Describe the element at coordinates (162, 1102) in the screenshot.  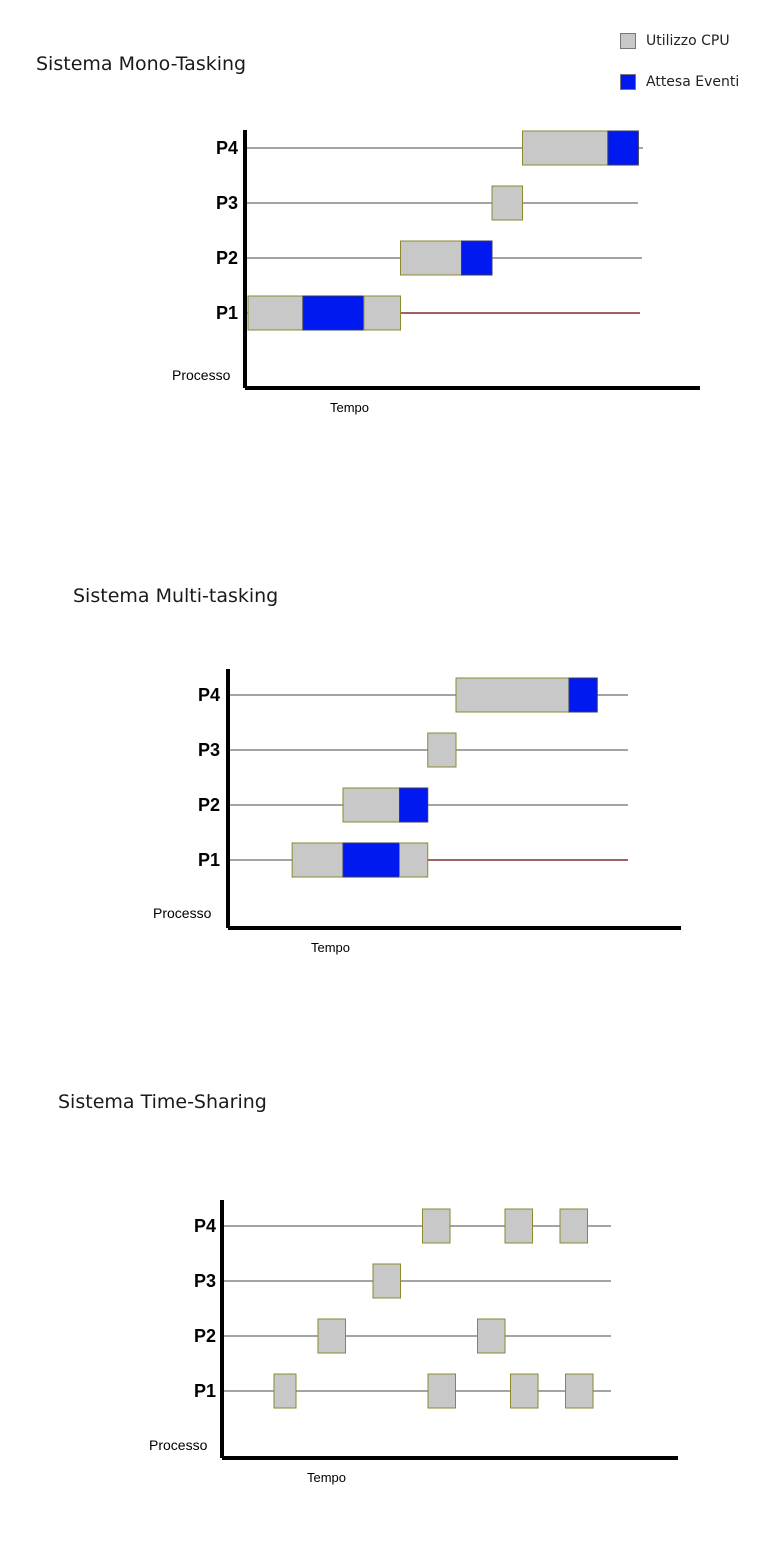
I see `title-time-sharing: Sistema Time-Sharing` at that location.